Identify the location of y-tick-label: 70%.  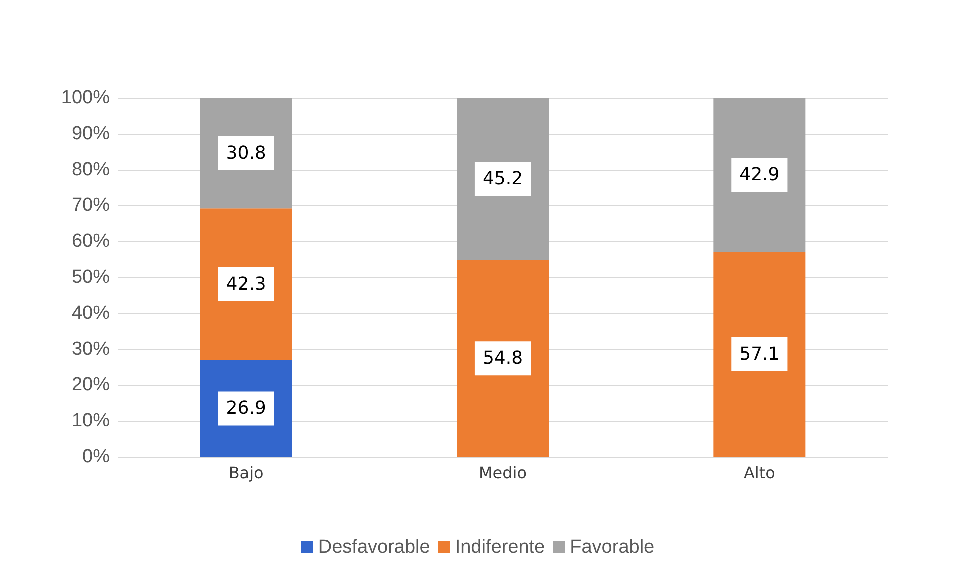
(91, 205).